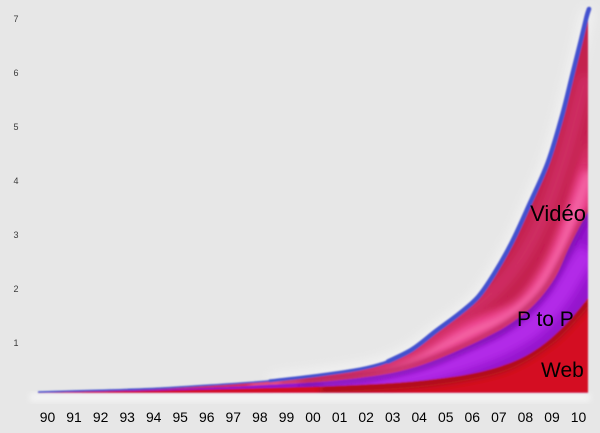  What do you see at coordinates (579, 417) in the screenshot?
I see `svg-text: 10` at bounding box center [579, 417].